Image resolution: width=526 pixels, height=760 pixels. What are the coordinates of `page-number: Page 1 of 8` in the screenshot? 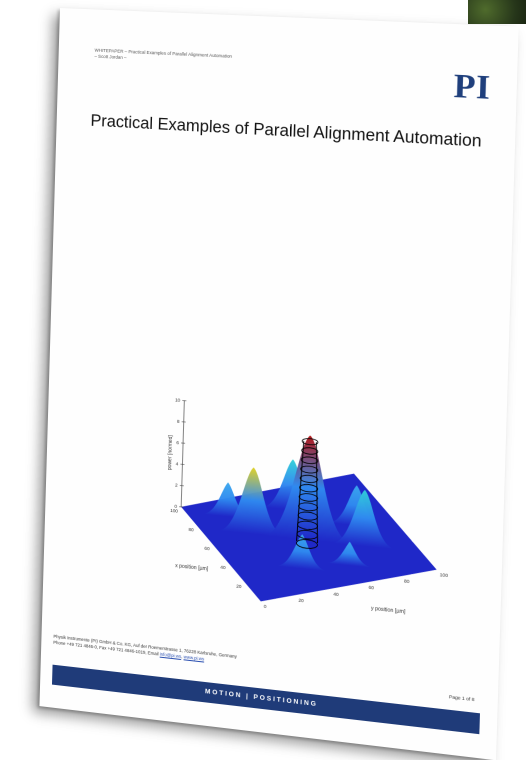 It's located at (462, 698).